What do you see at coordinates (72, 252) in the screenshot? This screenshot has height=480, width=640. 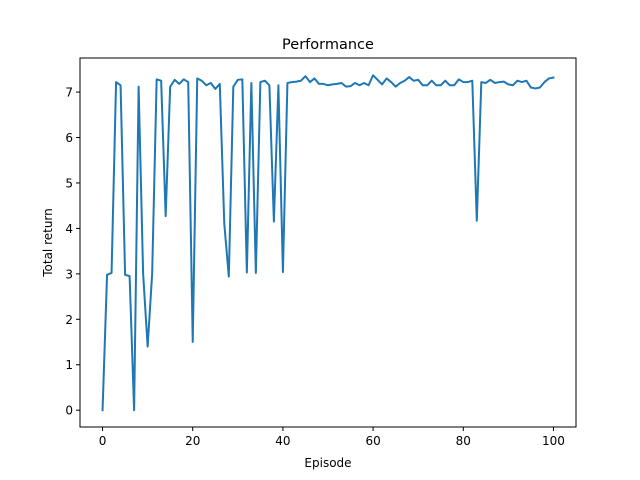 I see `y-axis-ticks: 0 1 2 3 4 5 6 7` at bounding box center [72, 252].